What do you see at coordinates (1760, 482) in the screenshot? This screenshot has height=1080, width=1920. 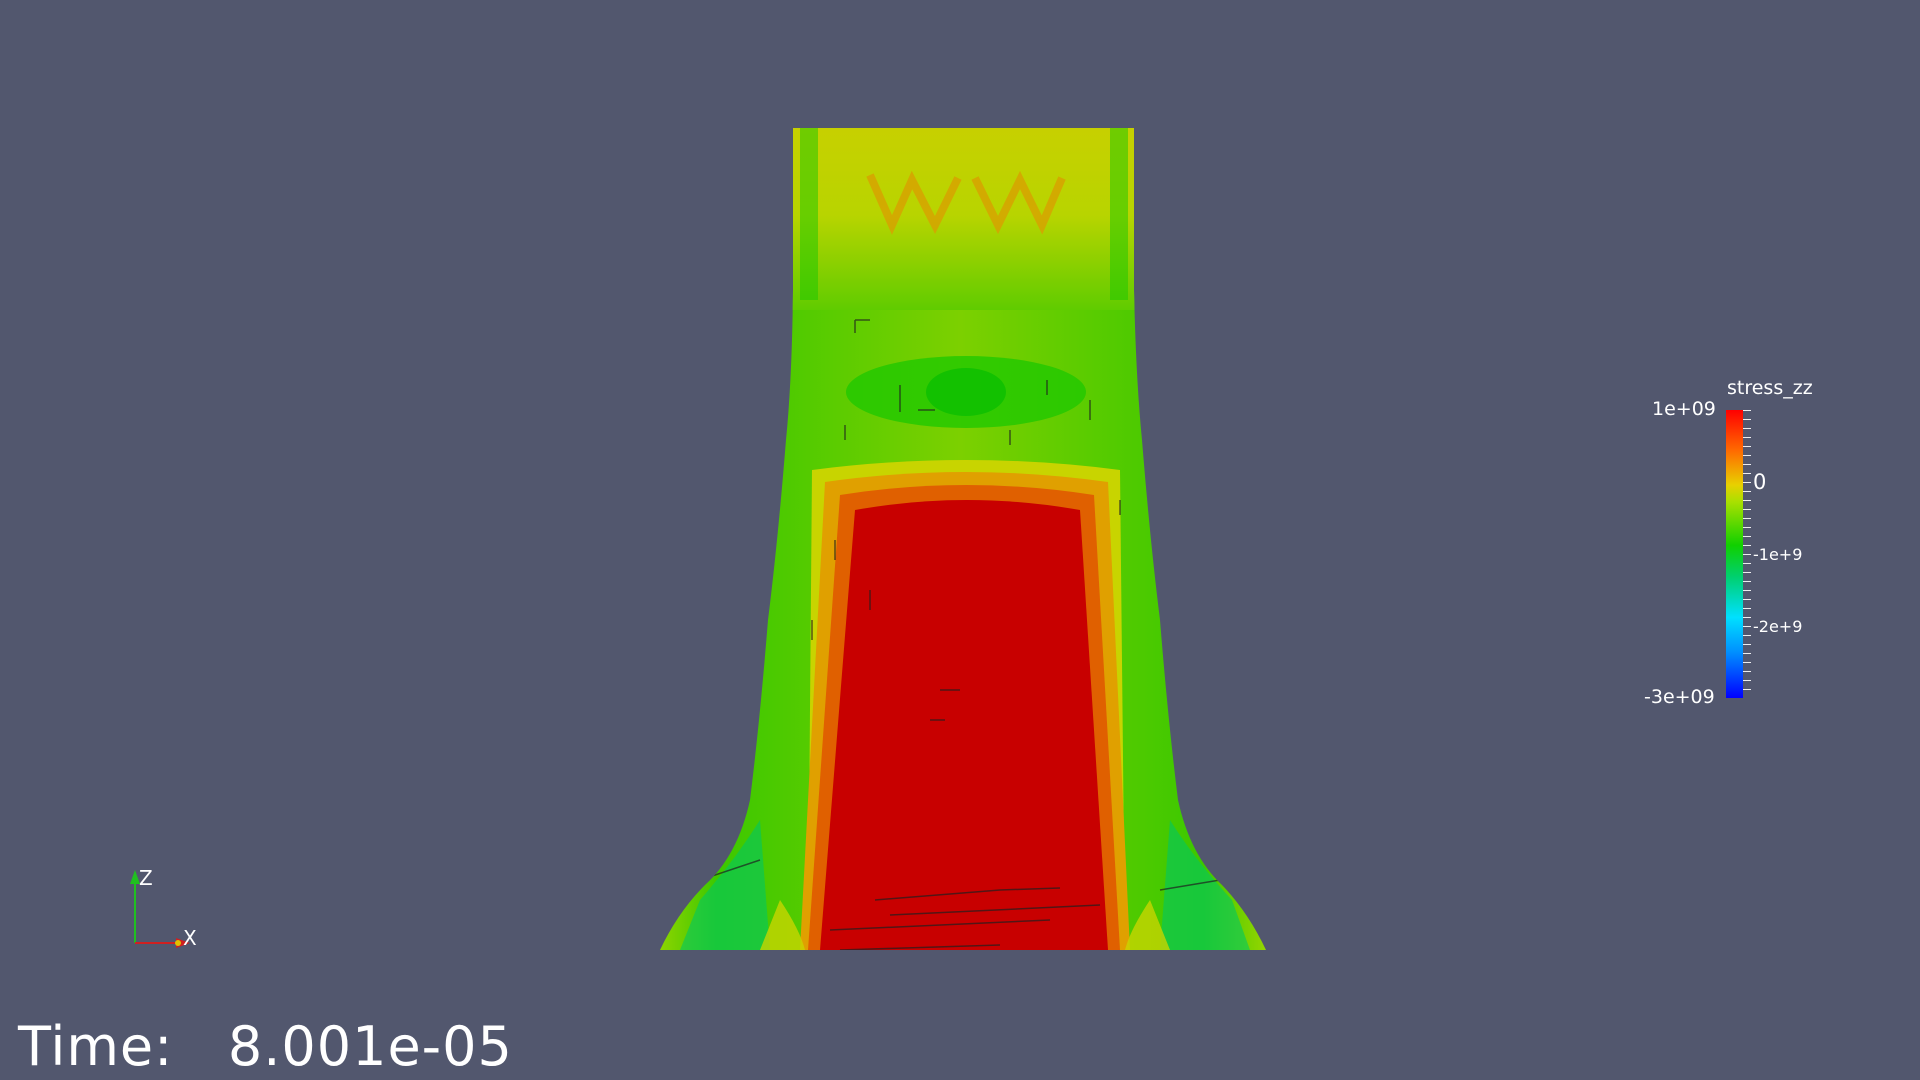 I see `colorbar-tick-0: 0` at bounding box center [1760, 482].